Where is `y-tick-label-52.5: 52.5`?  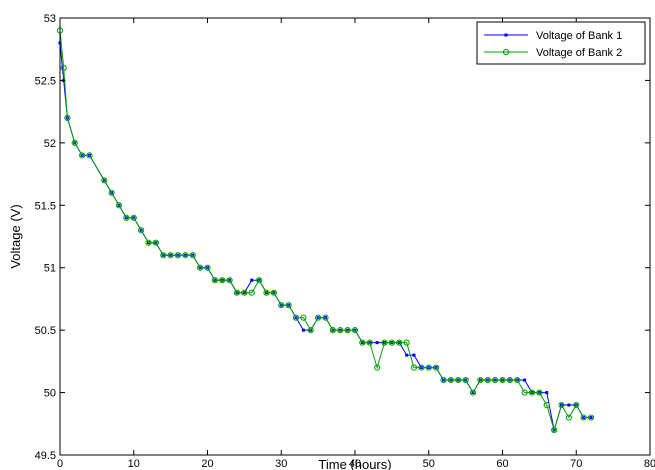
y-tick-label-52.5: 52.5 is located at coordinates (45, 81).